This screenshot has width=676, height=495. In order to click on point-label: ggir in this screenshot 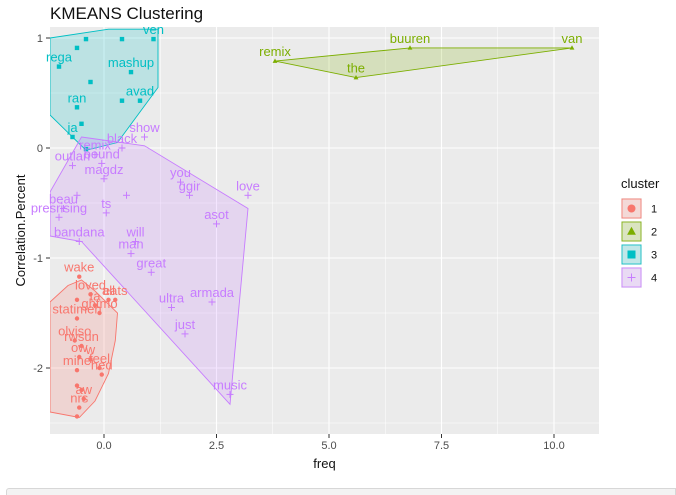, I will do `click(190, 185)`.